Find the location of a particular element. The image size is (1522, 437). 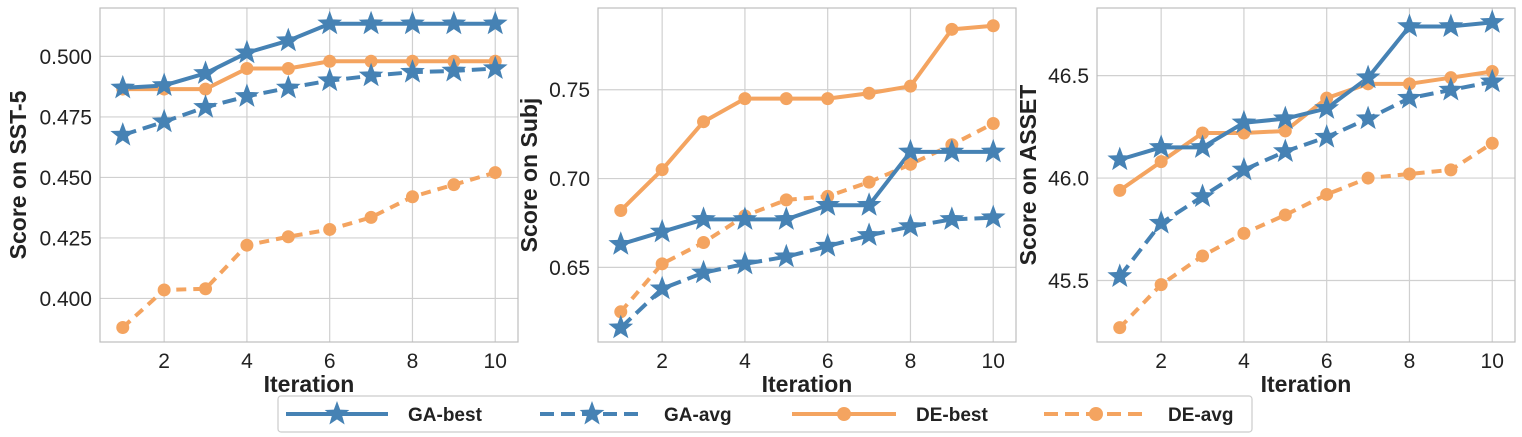

y-tick-label: 0.475 is located at coordinates (65, 117).